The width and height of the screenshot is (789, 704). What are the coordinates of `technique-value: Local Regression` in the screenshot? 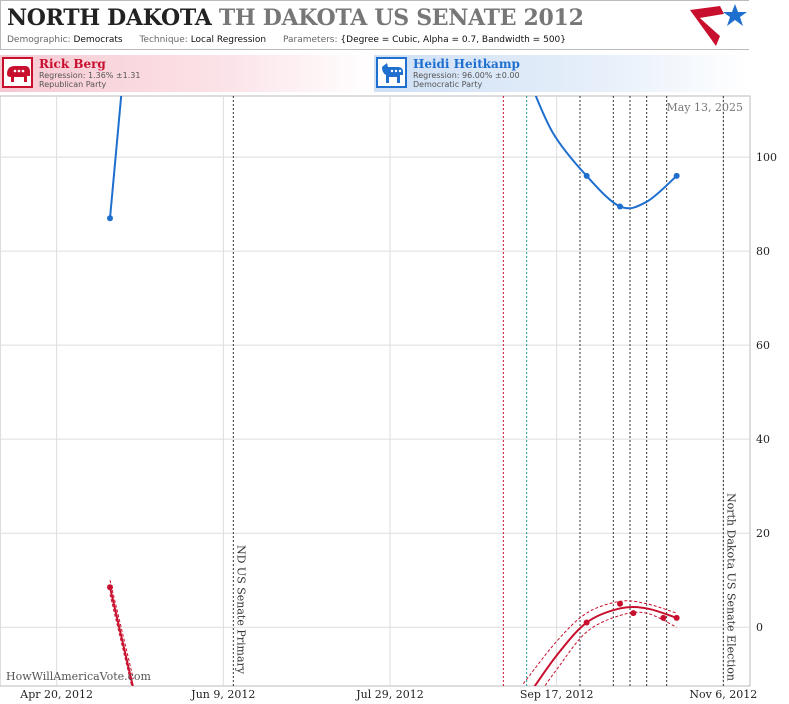 It's located at (228, 40).